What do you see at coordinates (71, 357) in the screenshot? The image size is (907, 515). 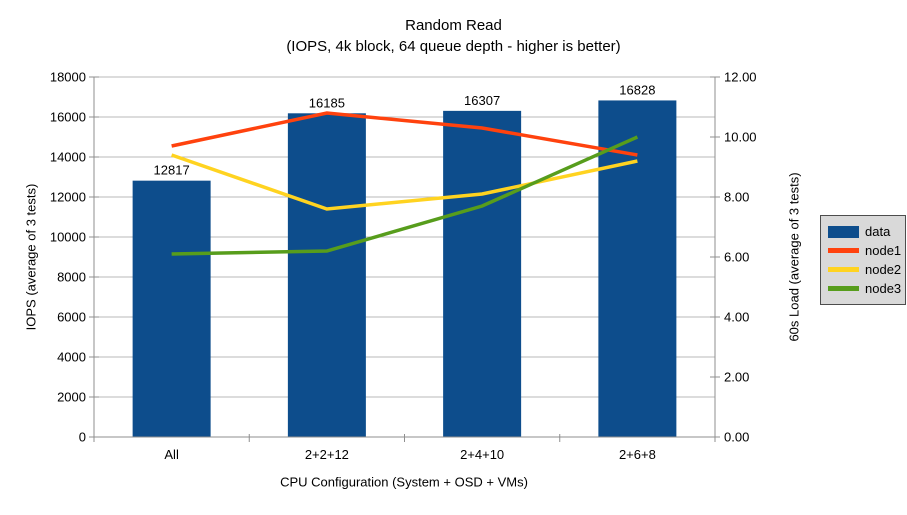 I see `left-tick-label: 4000` at bounding box center [71, 357].